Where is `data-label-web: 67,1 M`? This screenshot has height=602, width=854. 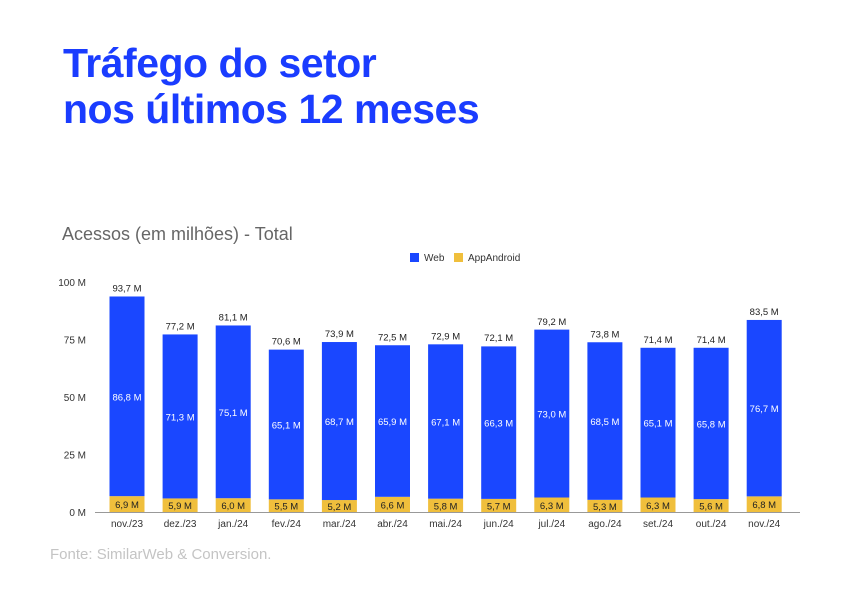
data-label-web: 67,1 M is located at coordinates (445, 422).